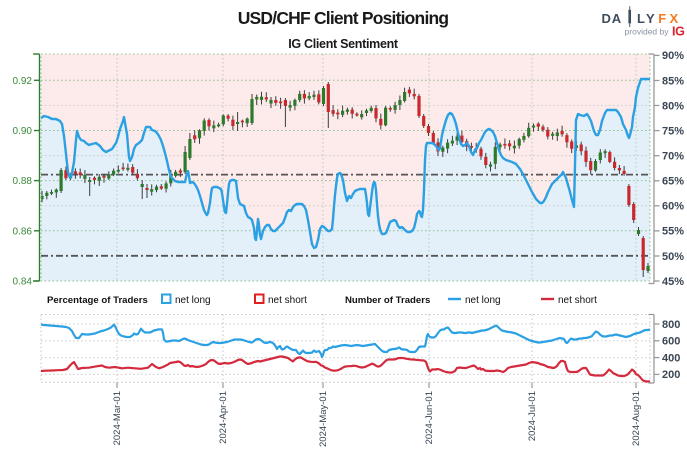 This screenshot has width=687, height=456. I want to click on svg-text: 800, so click(671, 325).